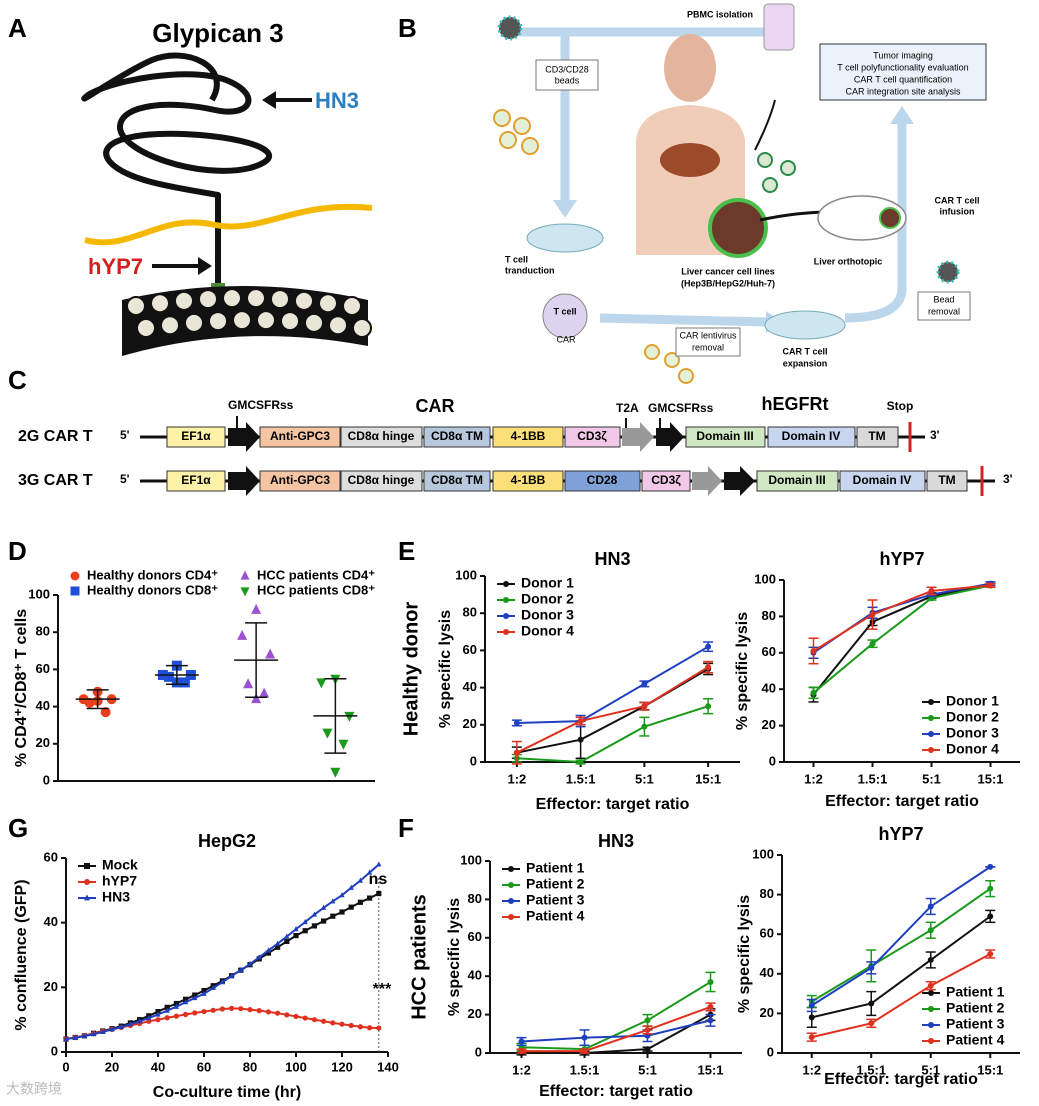  What do you see at coordinates (204, 1066) in the screenshot?
I see `x-tick-label: 60` at bounding box center [204, 1066].